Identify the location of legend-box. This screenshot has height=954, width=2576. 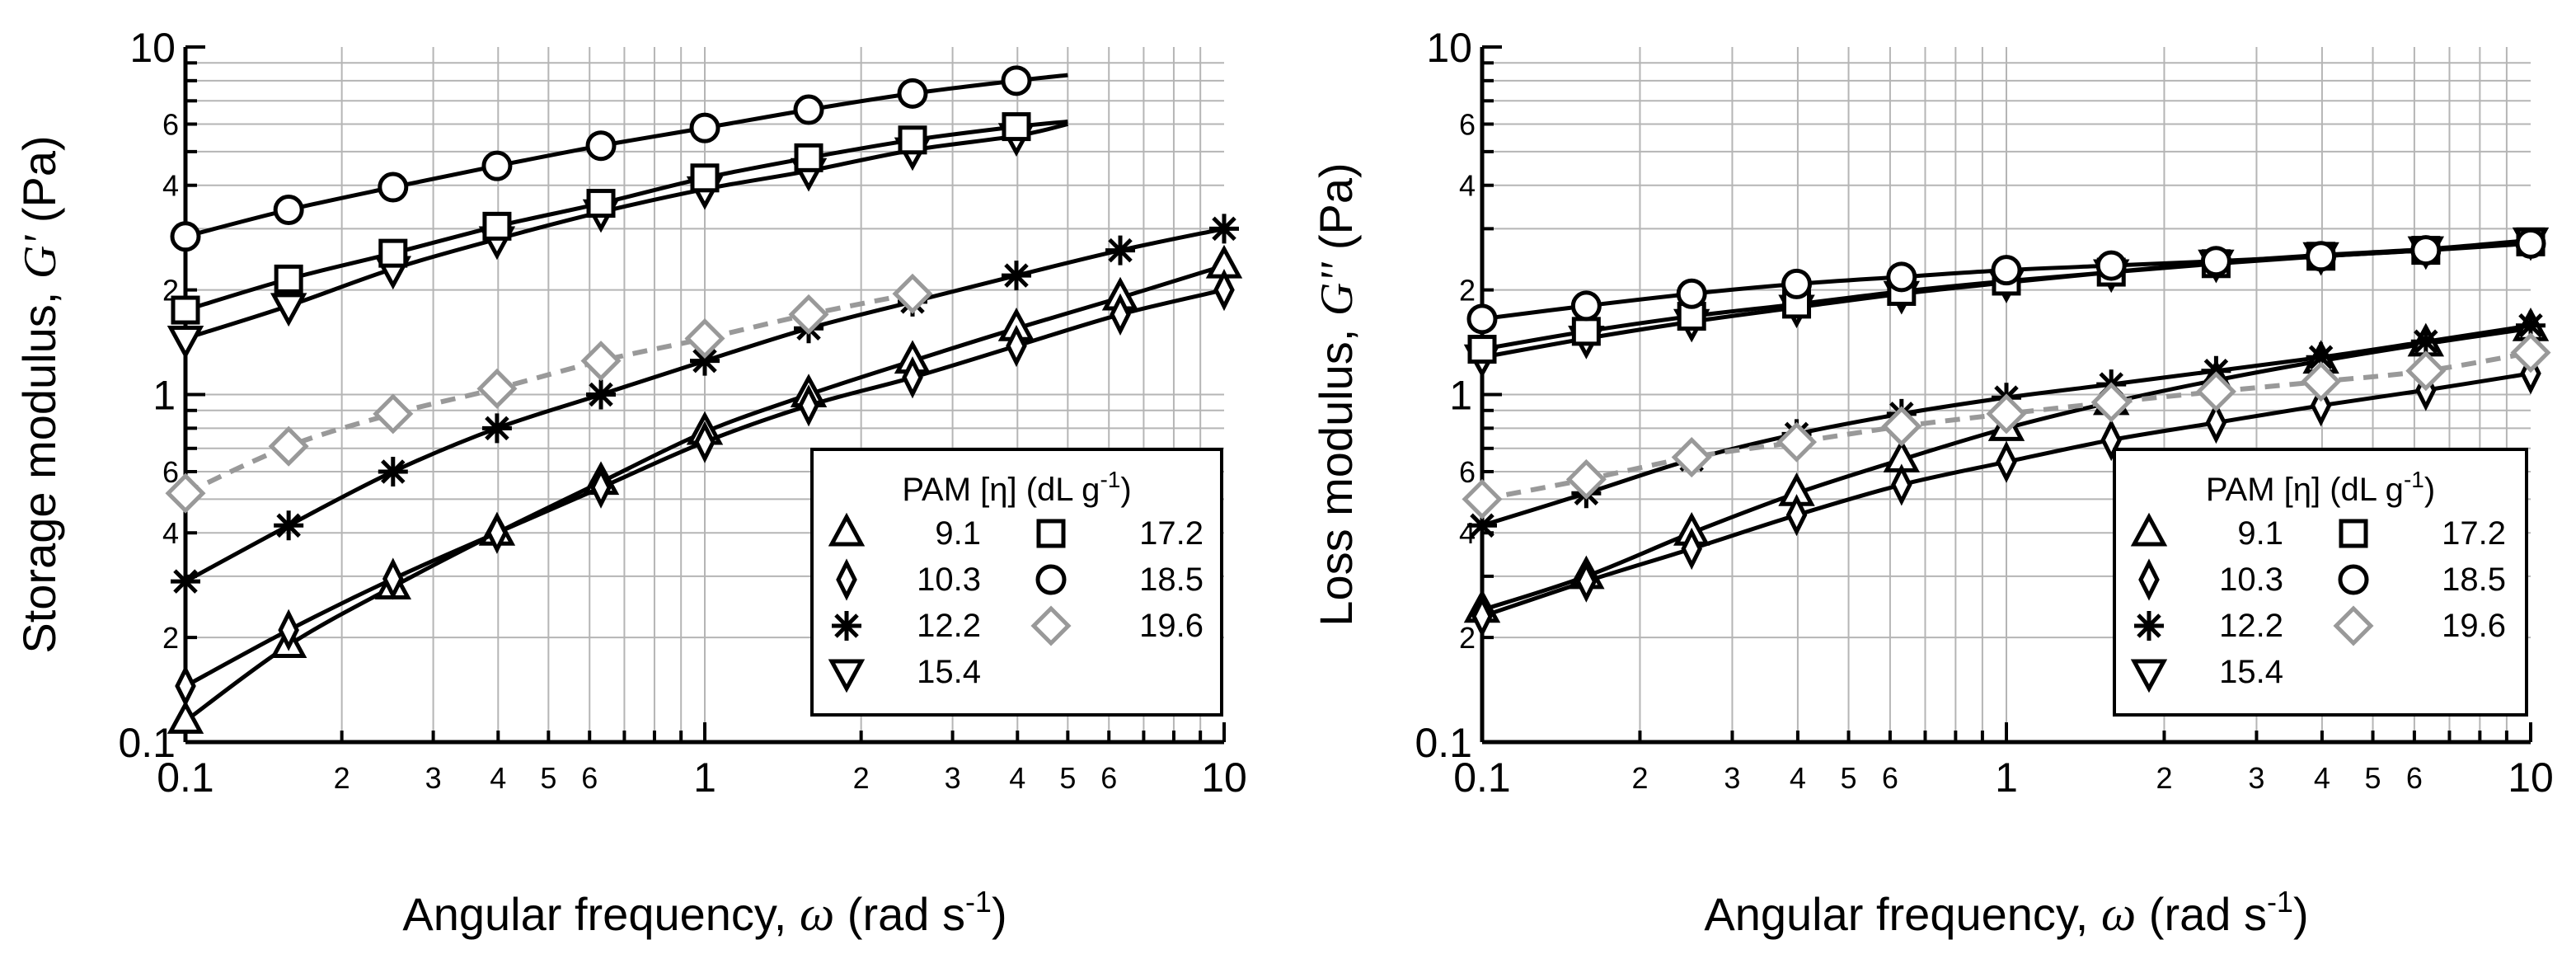
(2320, 582).